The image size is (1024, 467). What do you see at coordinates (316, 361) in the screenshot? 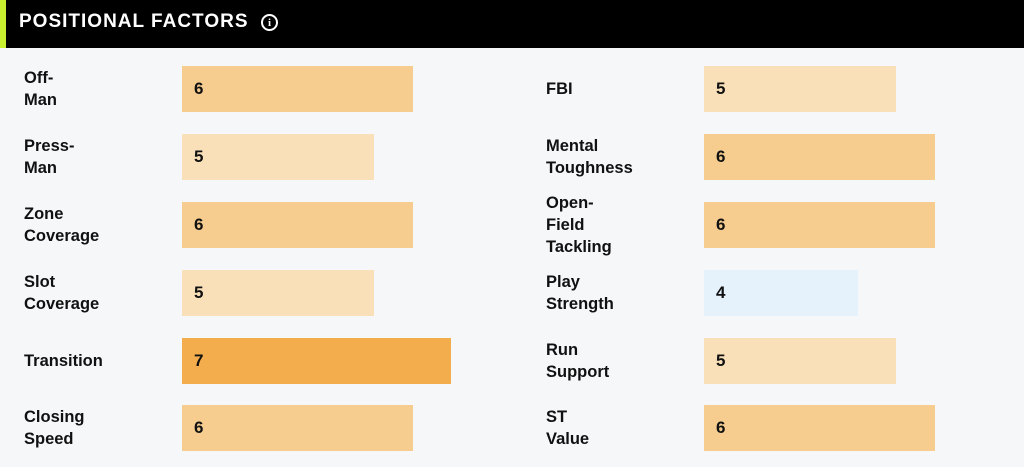
I see `factor-score-bar: 7` at bounding box center [316, 361].